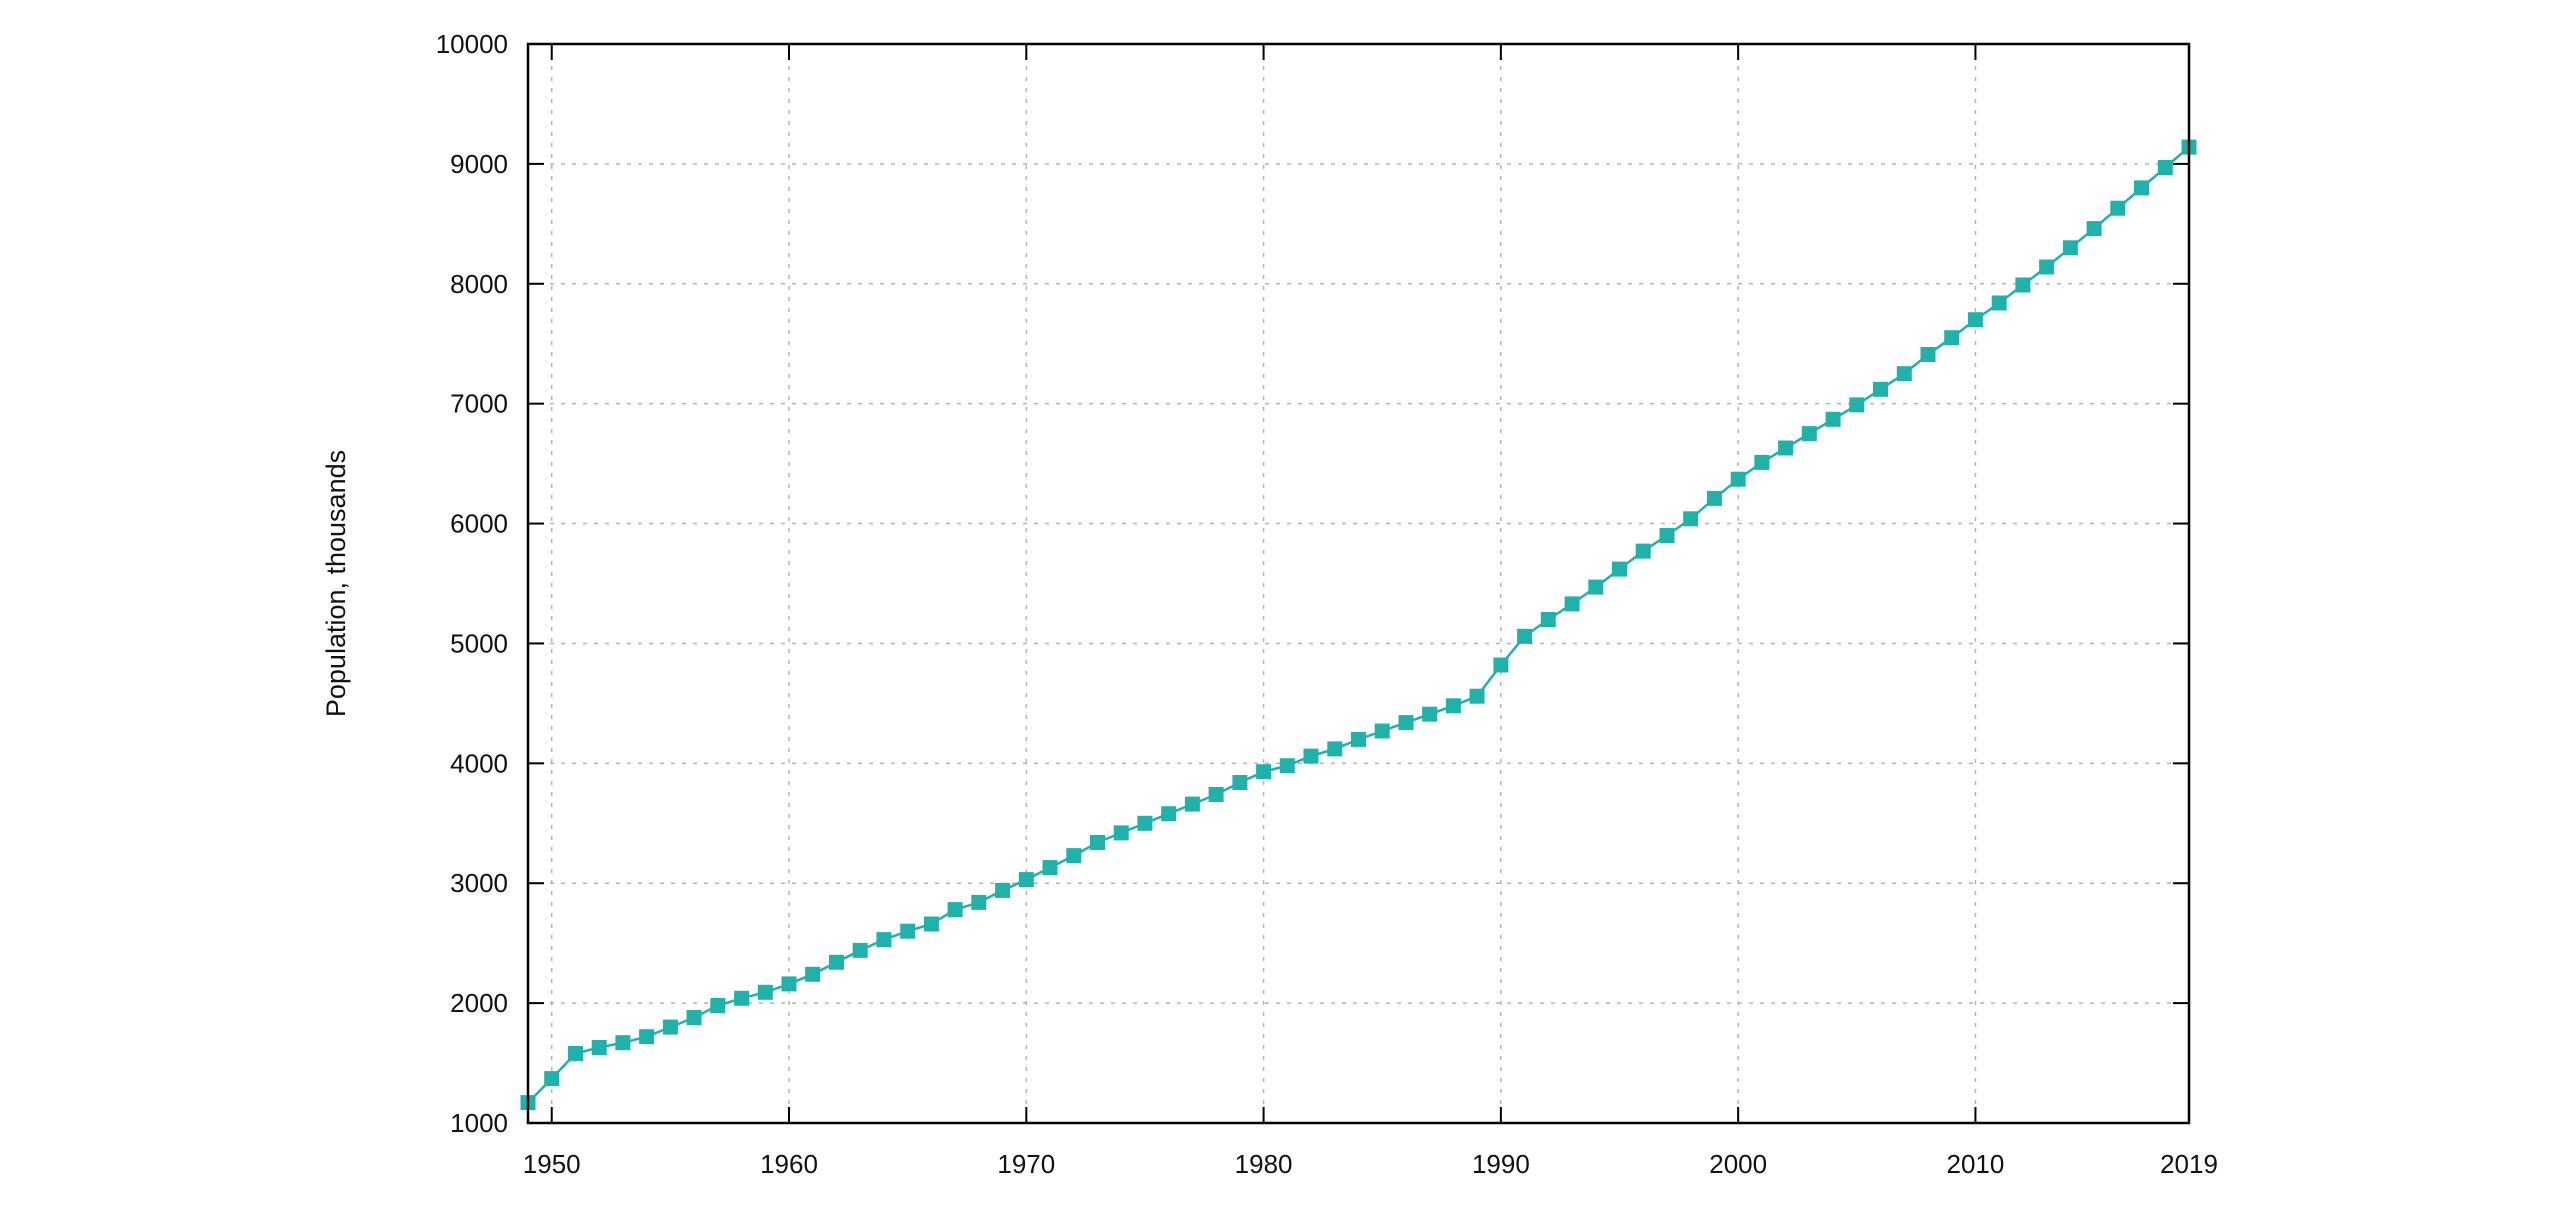  Describe the element at coordinates (479, 643) in the screenshot. I see `y-tick-label: 5000` at that location.